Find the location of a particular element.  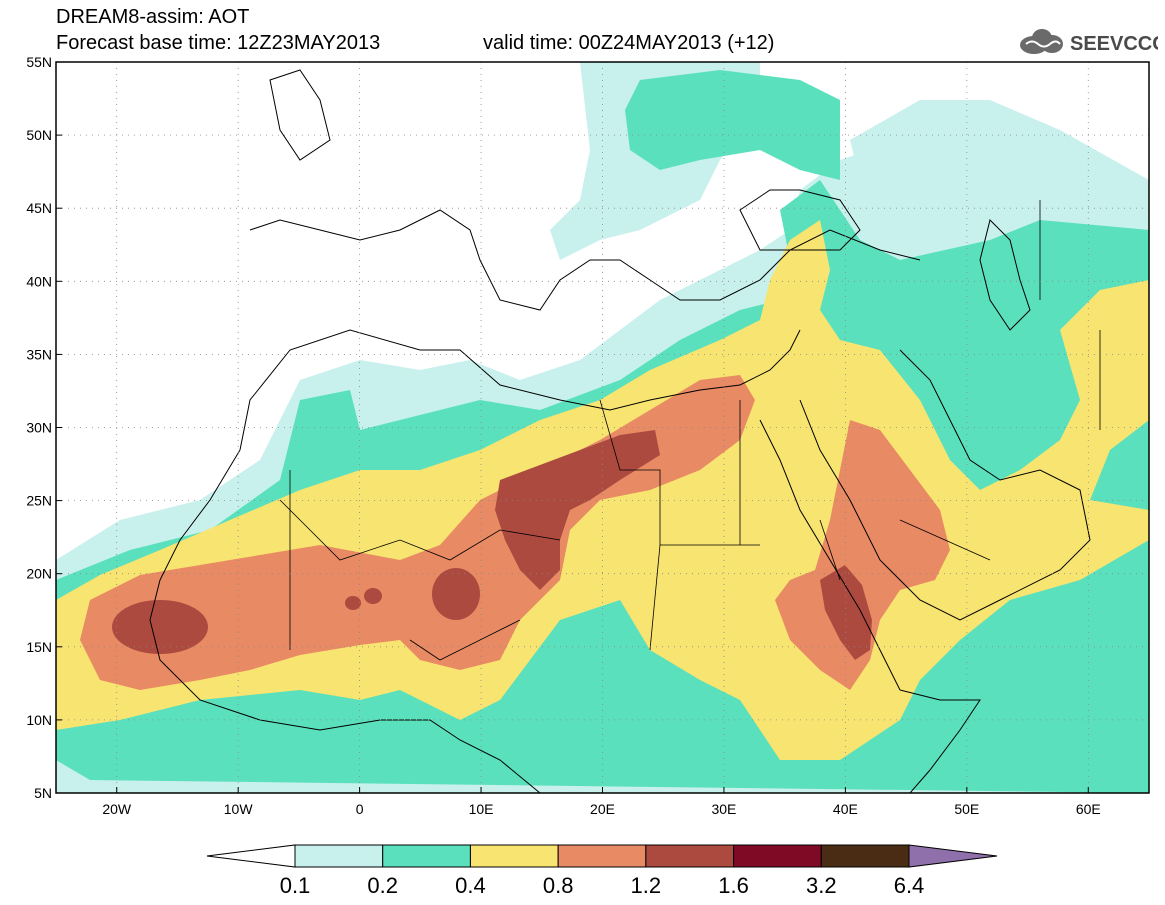

coastline-red-sea is located at coordinates (830, 555).